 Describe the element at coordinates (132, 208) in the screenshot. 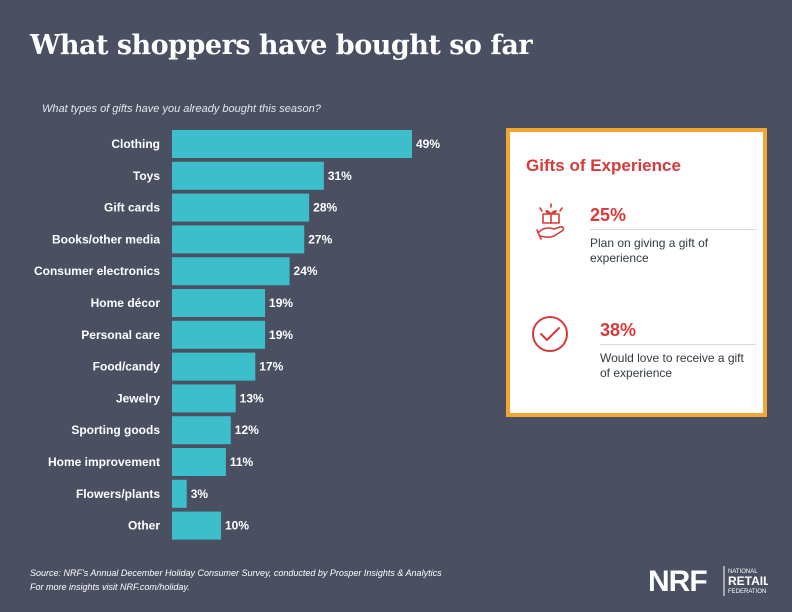

I see `category-label: Gift cards` at that location.